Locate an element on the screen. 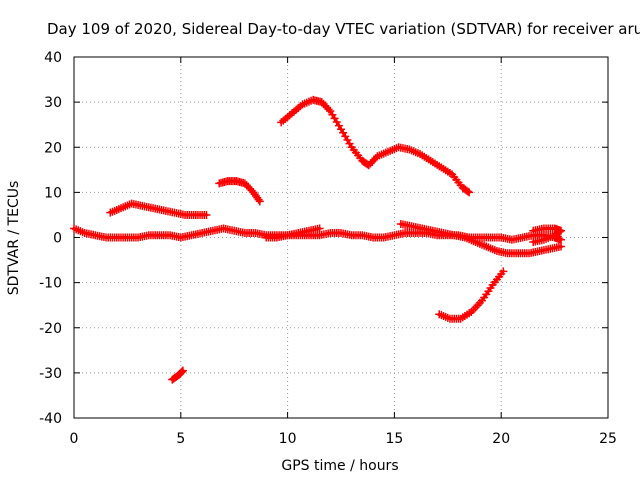 The width and height of the screenshot is (640, 480). series-arc-17-20h is located at coordinates (471, 295).